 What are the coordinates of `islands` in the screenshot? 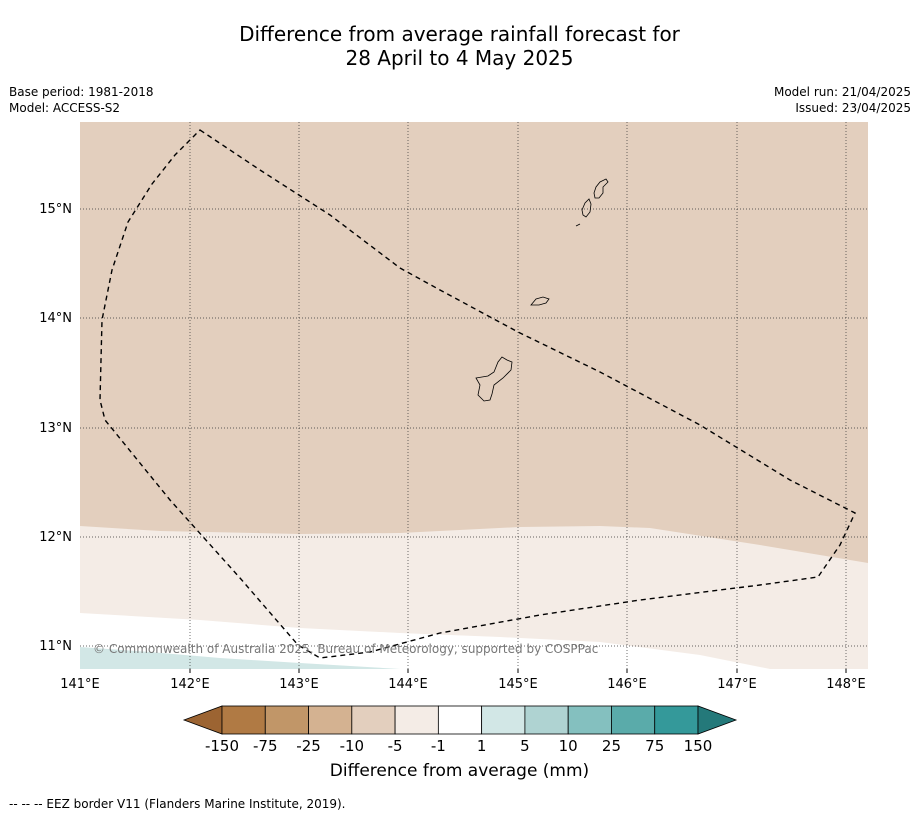 It's located at (542, 290).